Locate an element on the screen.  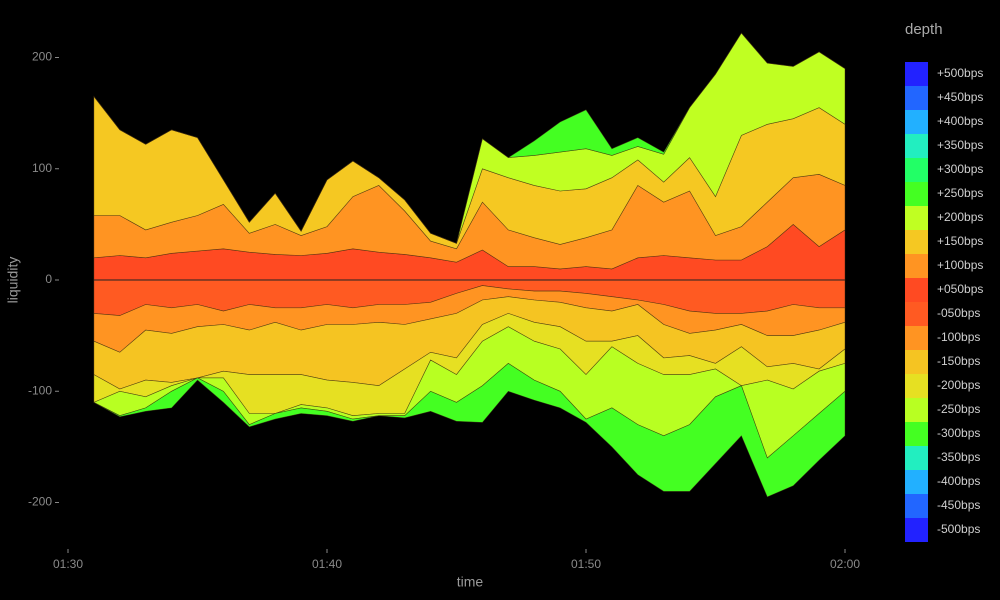
y-axis-title: liquidity is located at coordinates (13, 280).